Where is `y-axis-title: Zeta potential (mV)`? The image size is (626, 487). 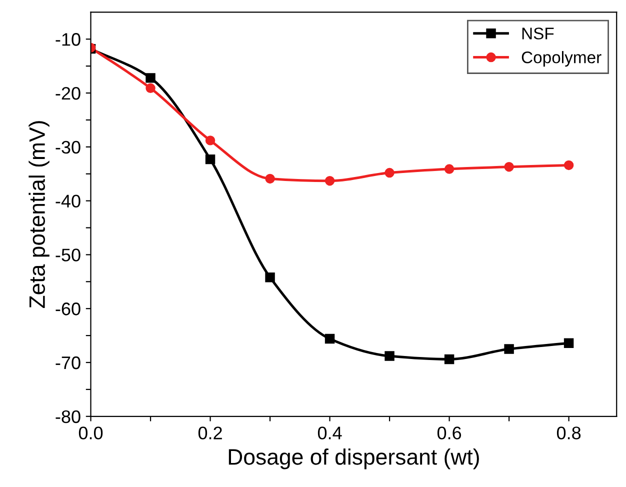 y-axis-title: Zeta potential (mV) is located at coordinates (39, 214).